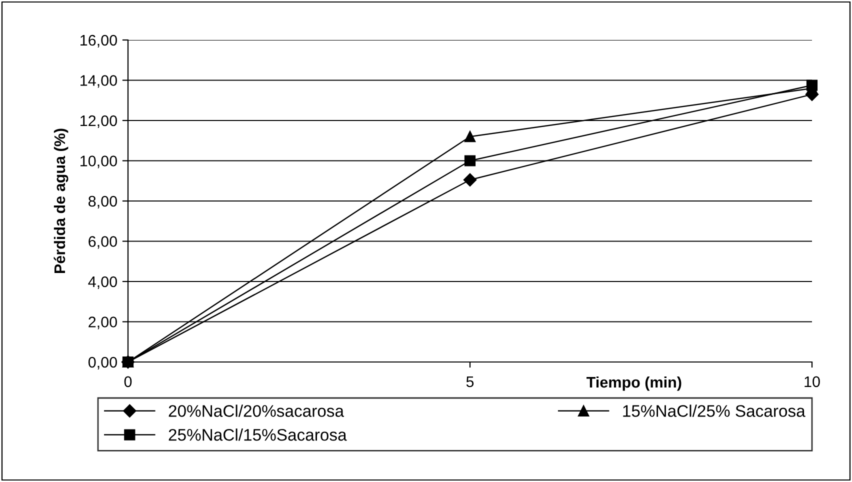 This screenshot has width=852, height=482. I want to click on y-axis-title: Pérdida de agua (%), so click(61, 200).